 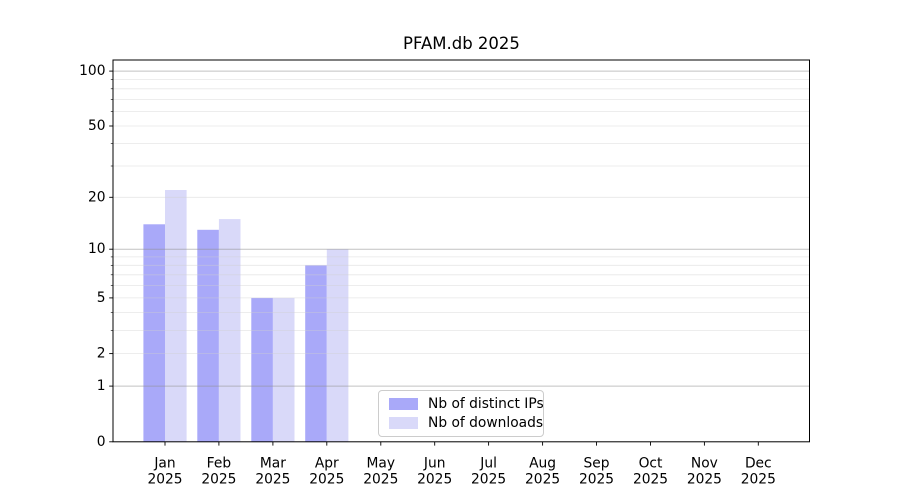 What do you see at coordinates (486, 404) in the screenshot?
I see `legend-label-distinct-ips: Nb of distinct IPs` at bounding box center [486, 404].